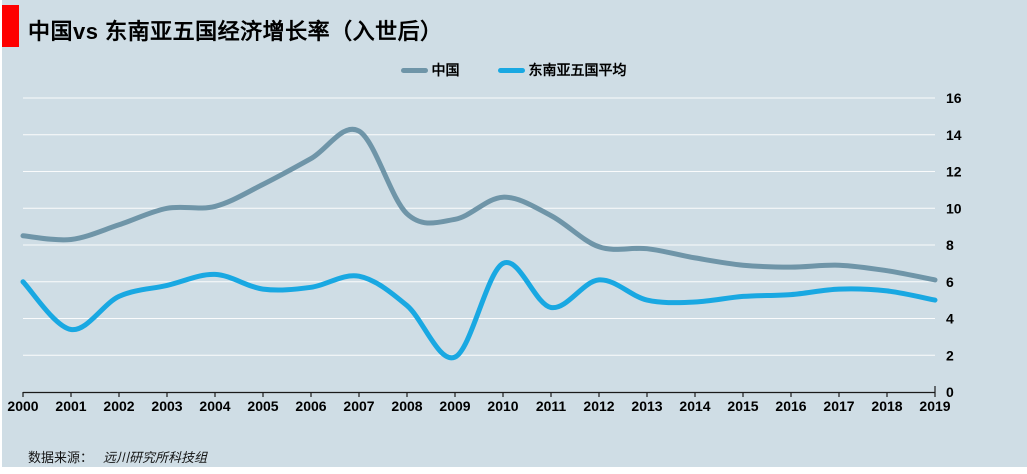  What do you see at coordinates (950, 355) in the screenshot?
I see `y-tick-label: 2` at bounding box center [950, 355].